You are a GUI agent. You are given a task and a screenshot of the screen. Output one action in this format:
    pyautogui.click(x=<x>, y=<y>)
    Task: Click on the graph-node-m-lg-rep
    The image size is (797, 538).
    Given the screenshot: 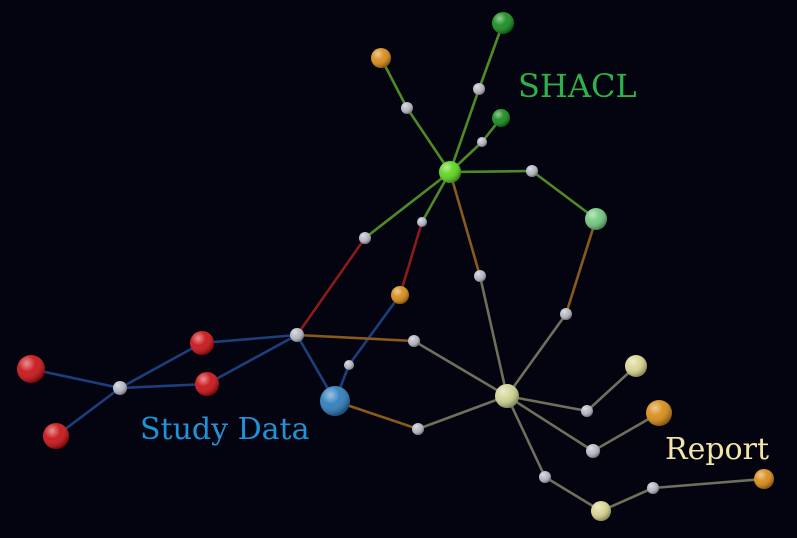 What is the action you would take?
    pyautogui.click(x=566, y=314)
    